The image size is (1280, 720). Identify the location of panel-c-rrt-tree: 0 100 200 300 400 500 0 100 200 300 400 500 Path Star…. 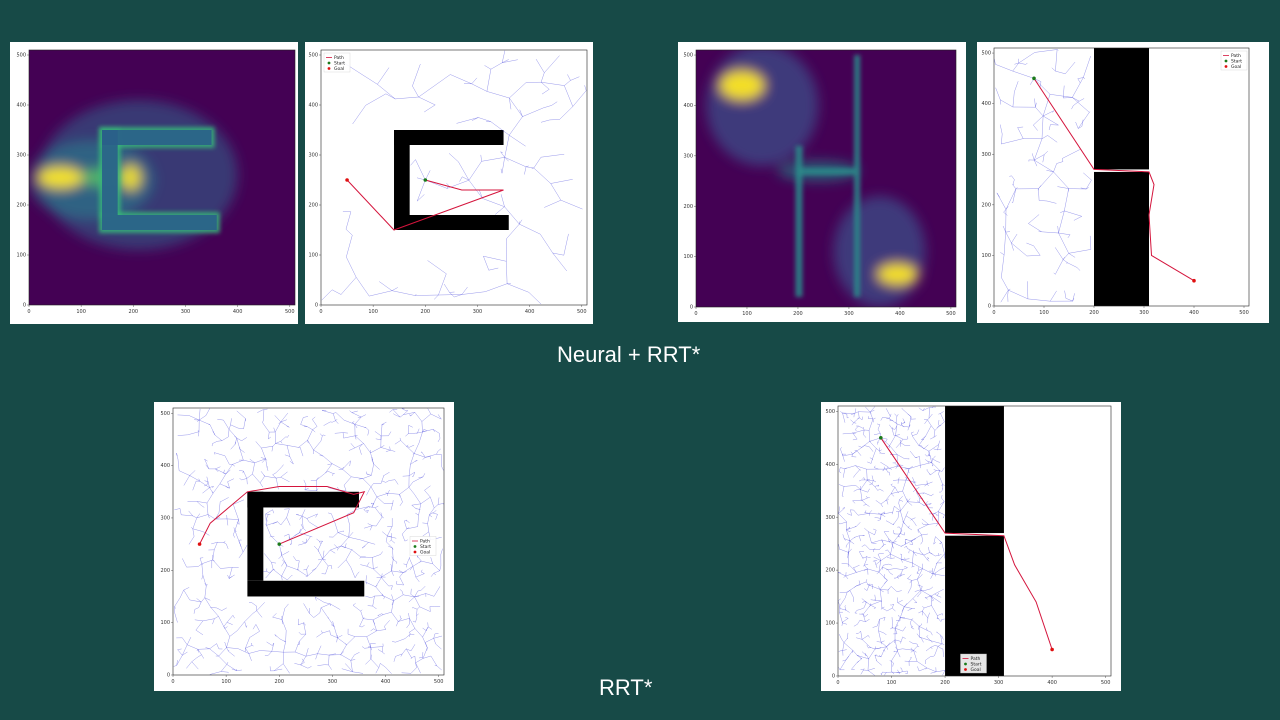
(304, 546).